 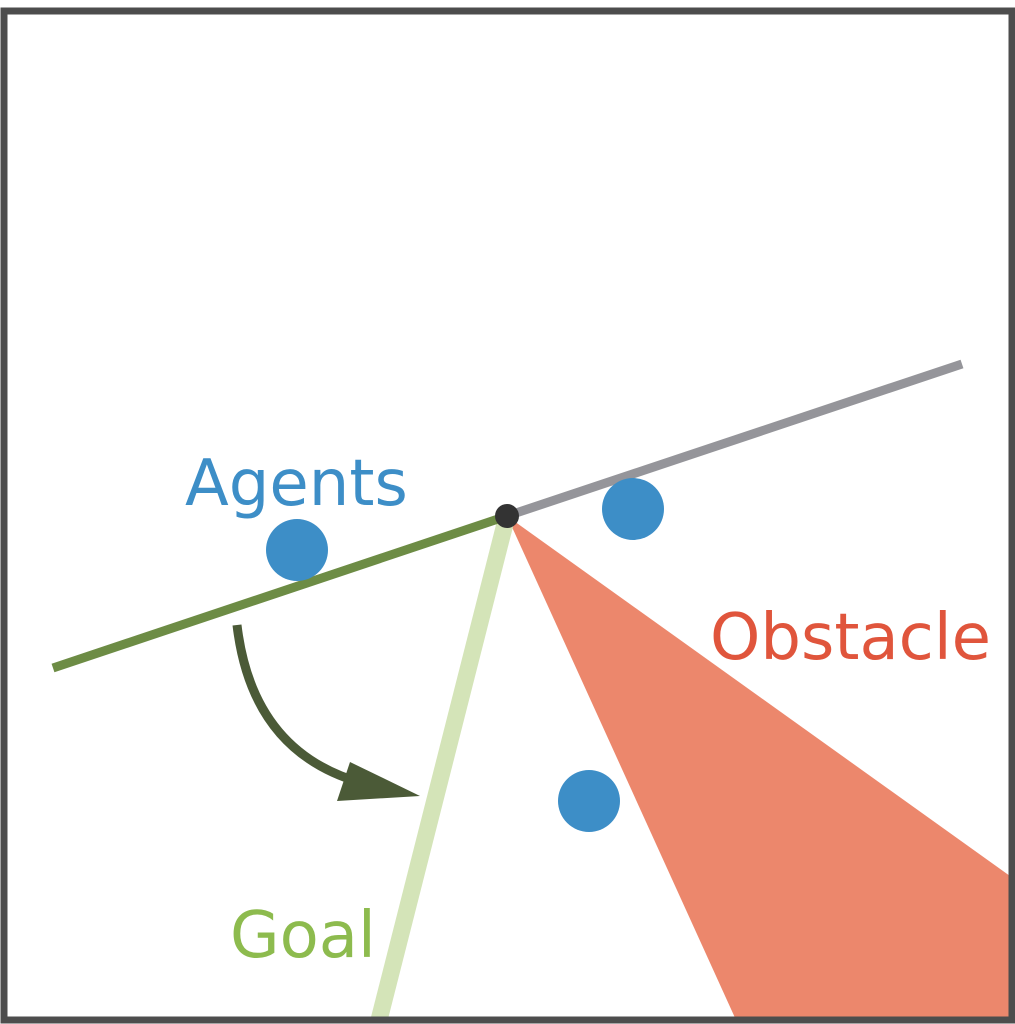 What do you see at coordinates (734, 440) in the screenshot?
I see `gray-line` at bounding box center [734, 440].